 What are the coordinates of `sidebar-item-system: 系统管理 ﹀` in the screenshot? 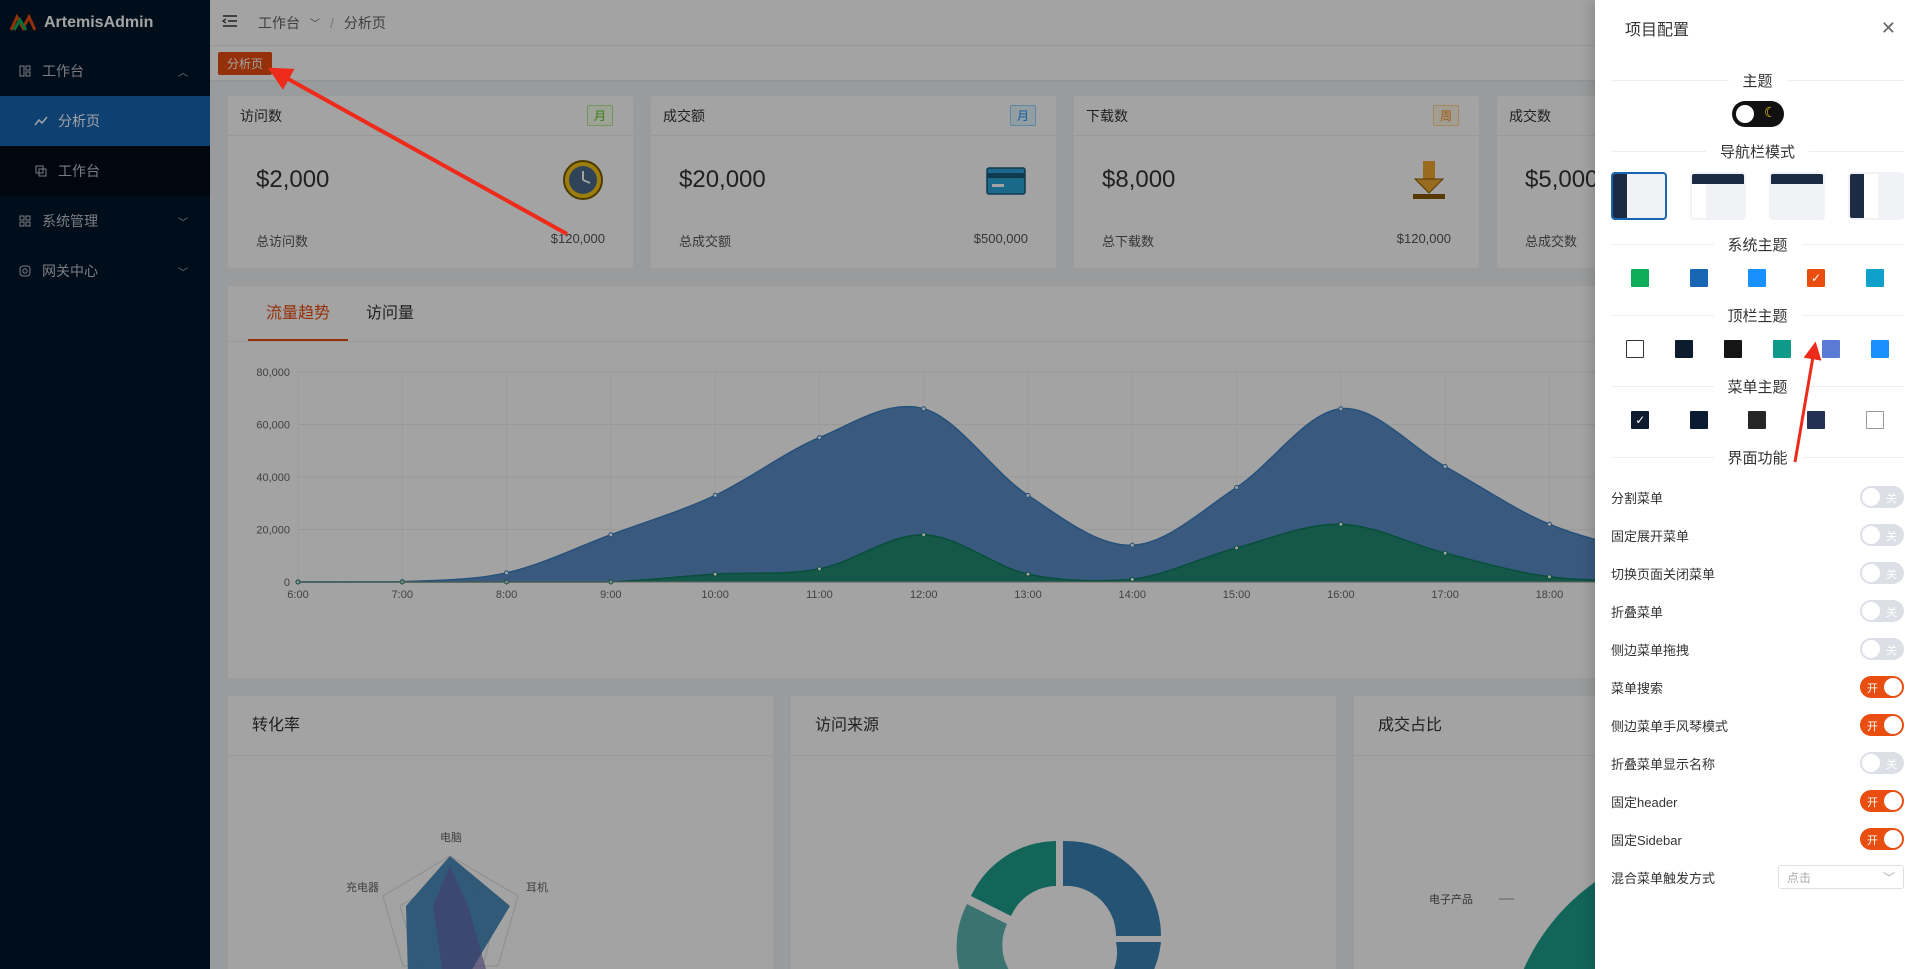 It's located at (105, 221).